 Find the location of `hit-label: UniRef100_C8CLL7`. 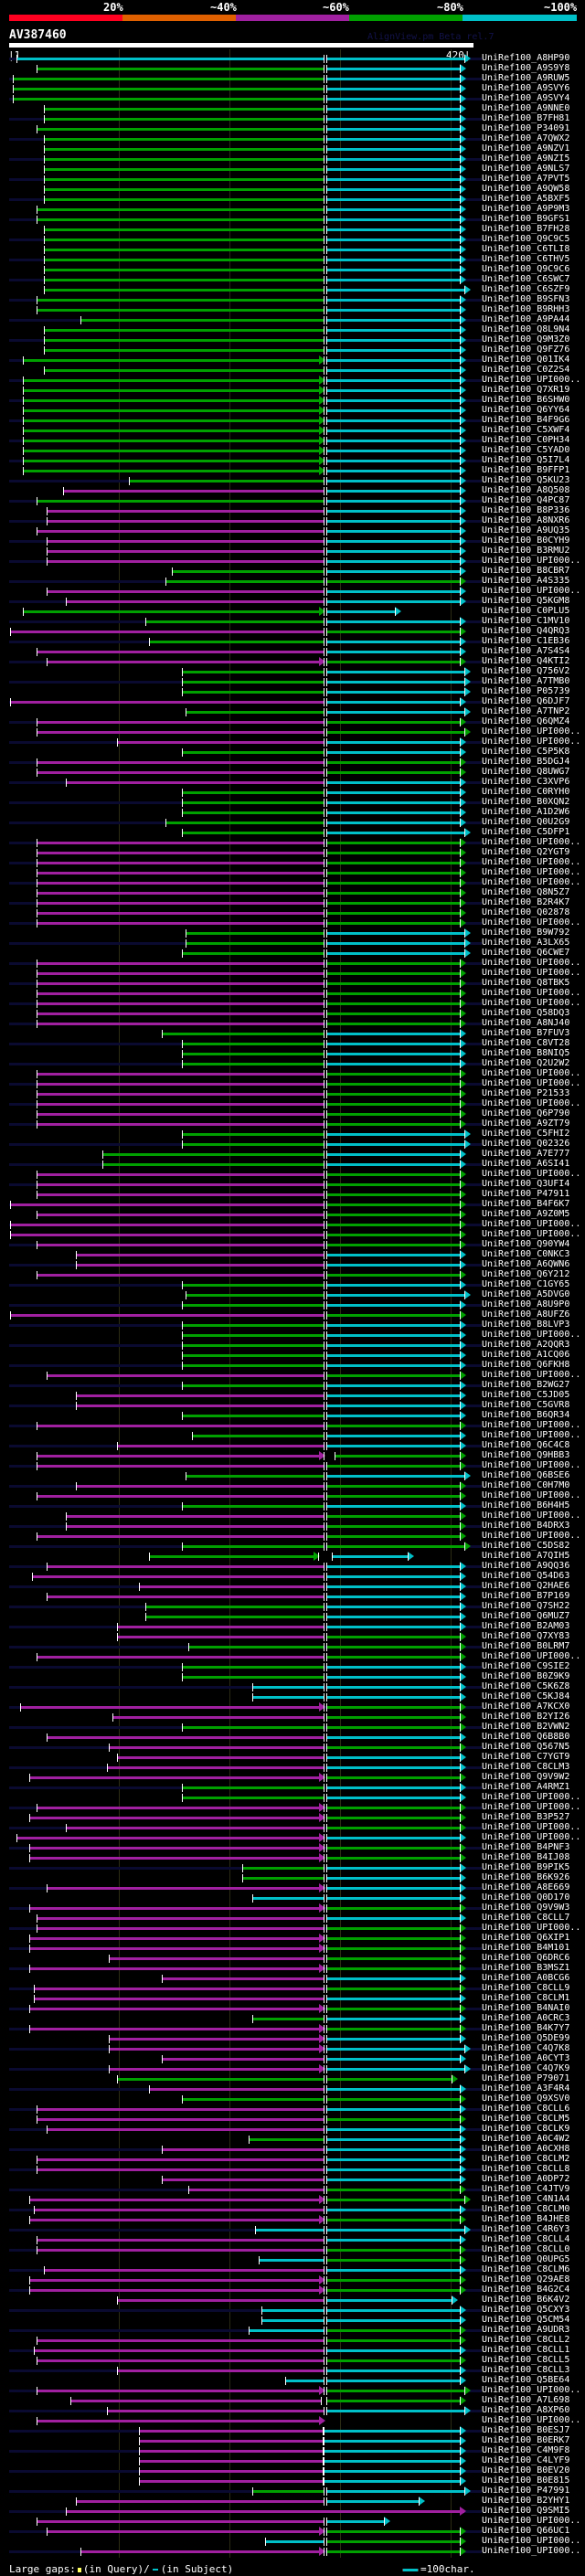

hit-label: UniRef100_C8CLL7 is located at coordinates (525, 1918).